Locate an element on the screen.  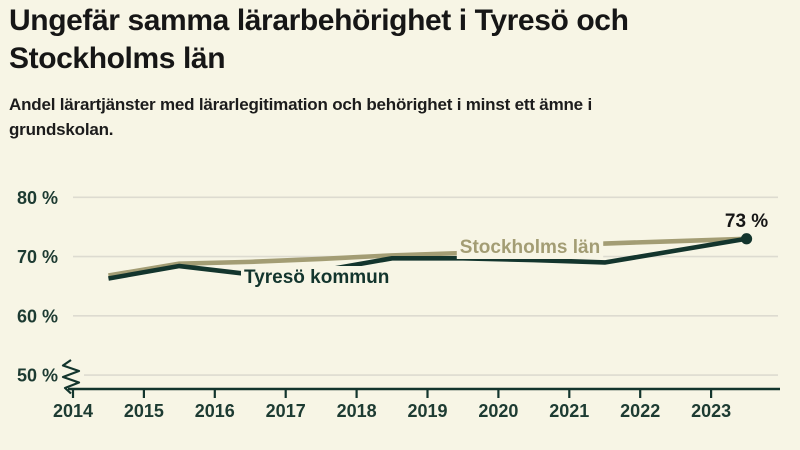
x-tick-label-2021: 2021 is located at coordinates (569, 411).